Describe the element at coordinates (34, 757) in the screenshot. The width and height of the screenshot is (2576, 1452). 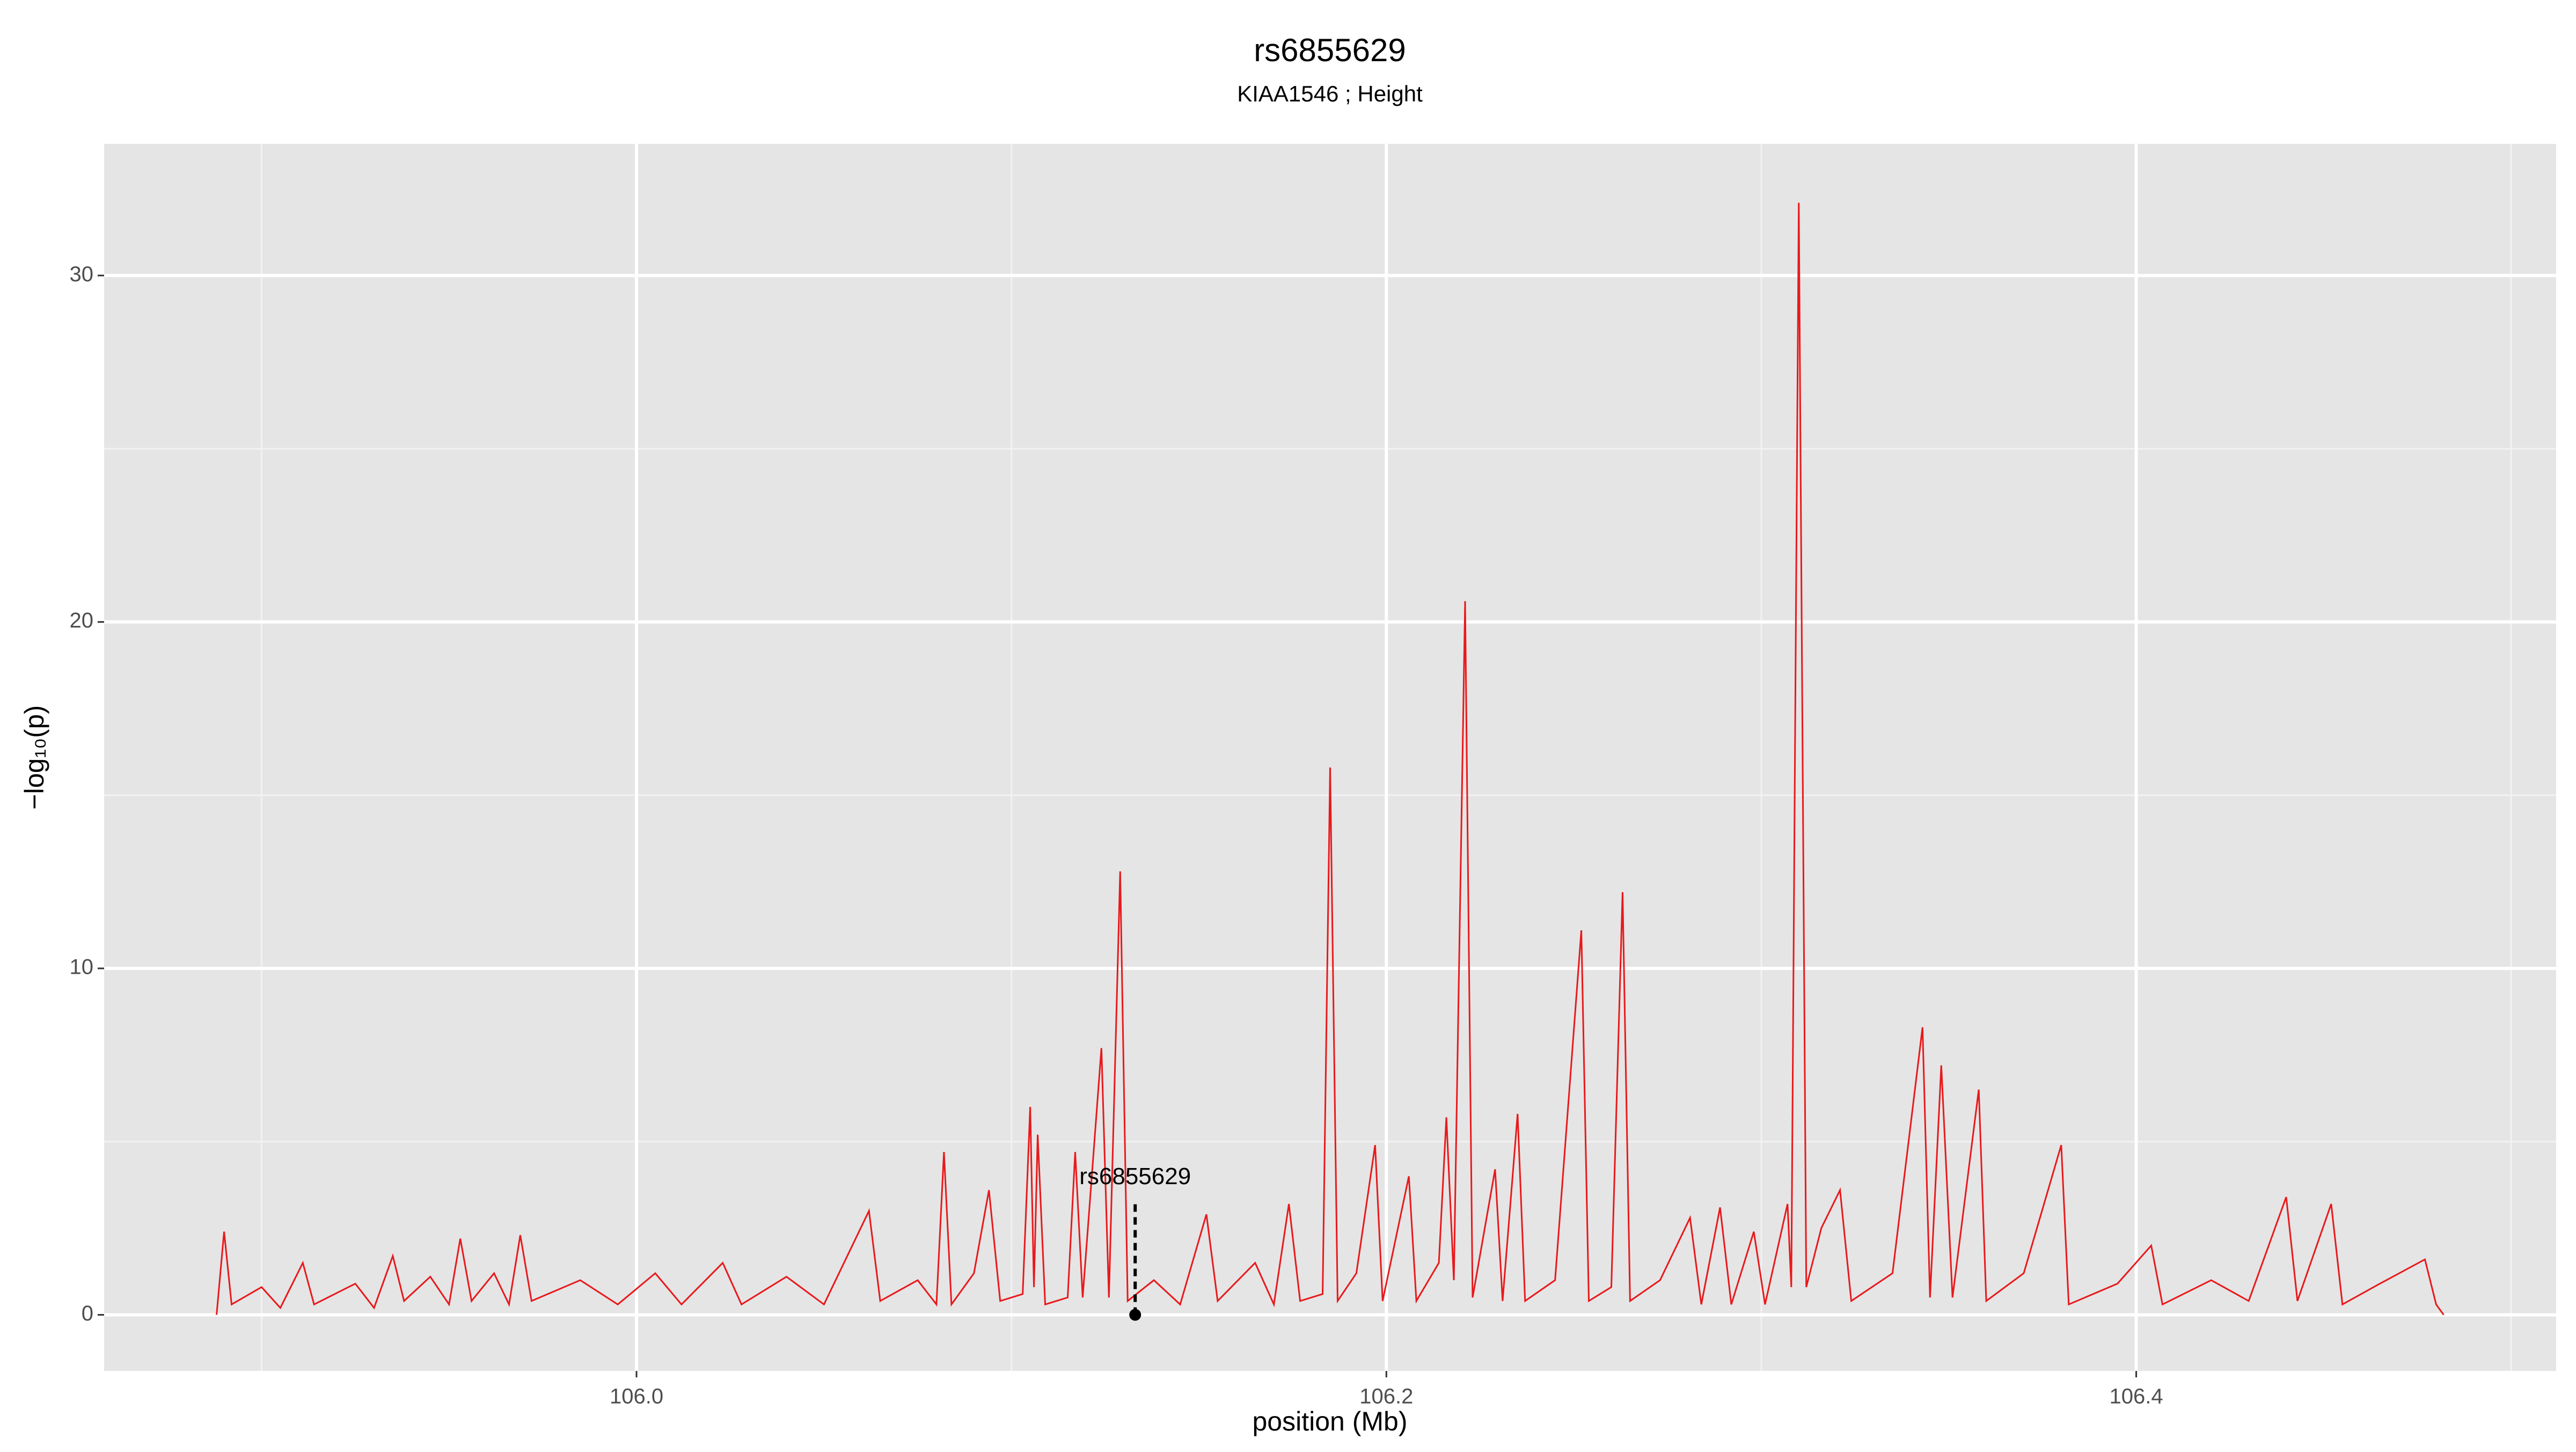
I see `y-axis-label: −log₁₀(p)` at that location.